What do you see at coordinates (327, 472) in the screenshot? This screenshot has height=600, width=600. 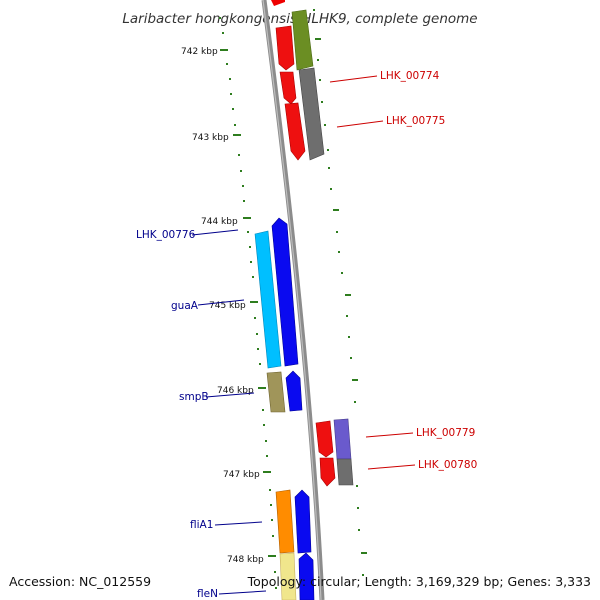 I see `gene-lhk-00780-feature` at bounding box center [327, 472].